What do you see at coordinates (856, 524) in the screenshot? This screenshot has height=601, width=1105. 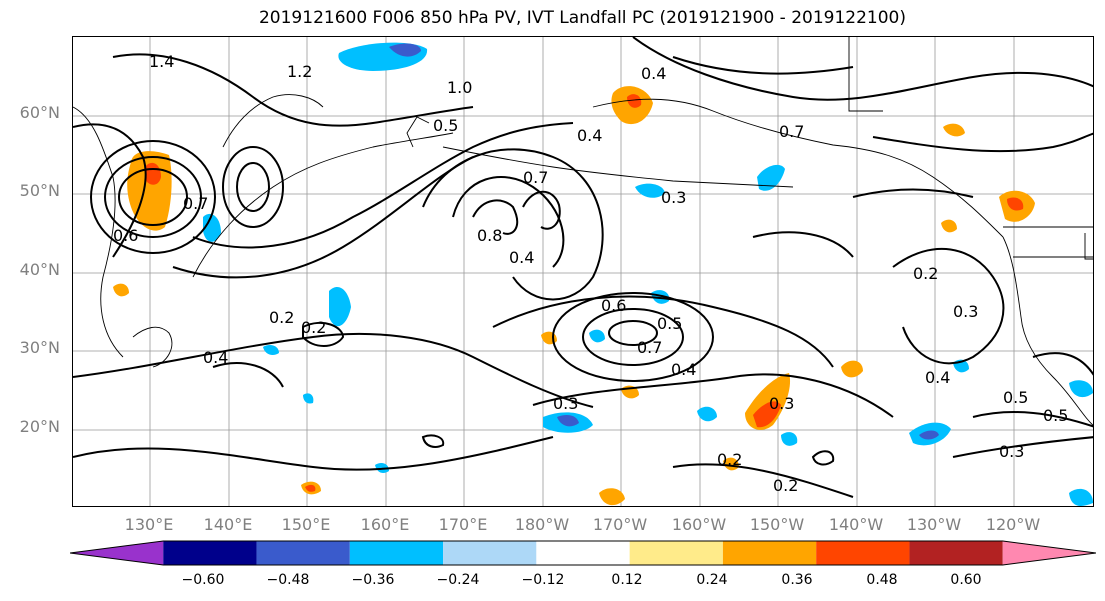 I see `lon-label: 140°W` at bounding box center [856, 524].